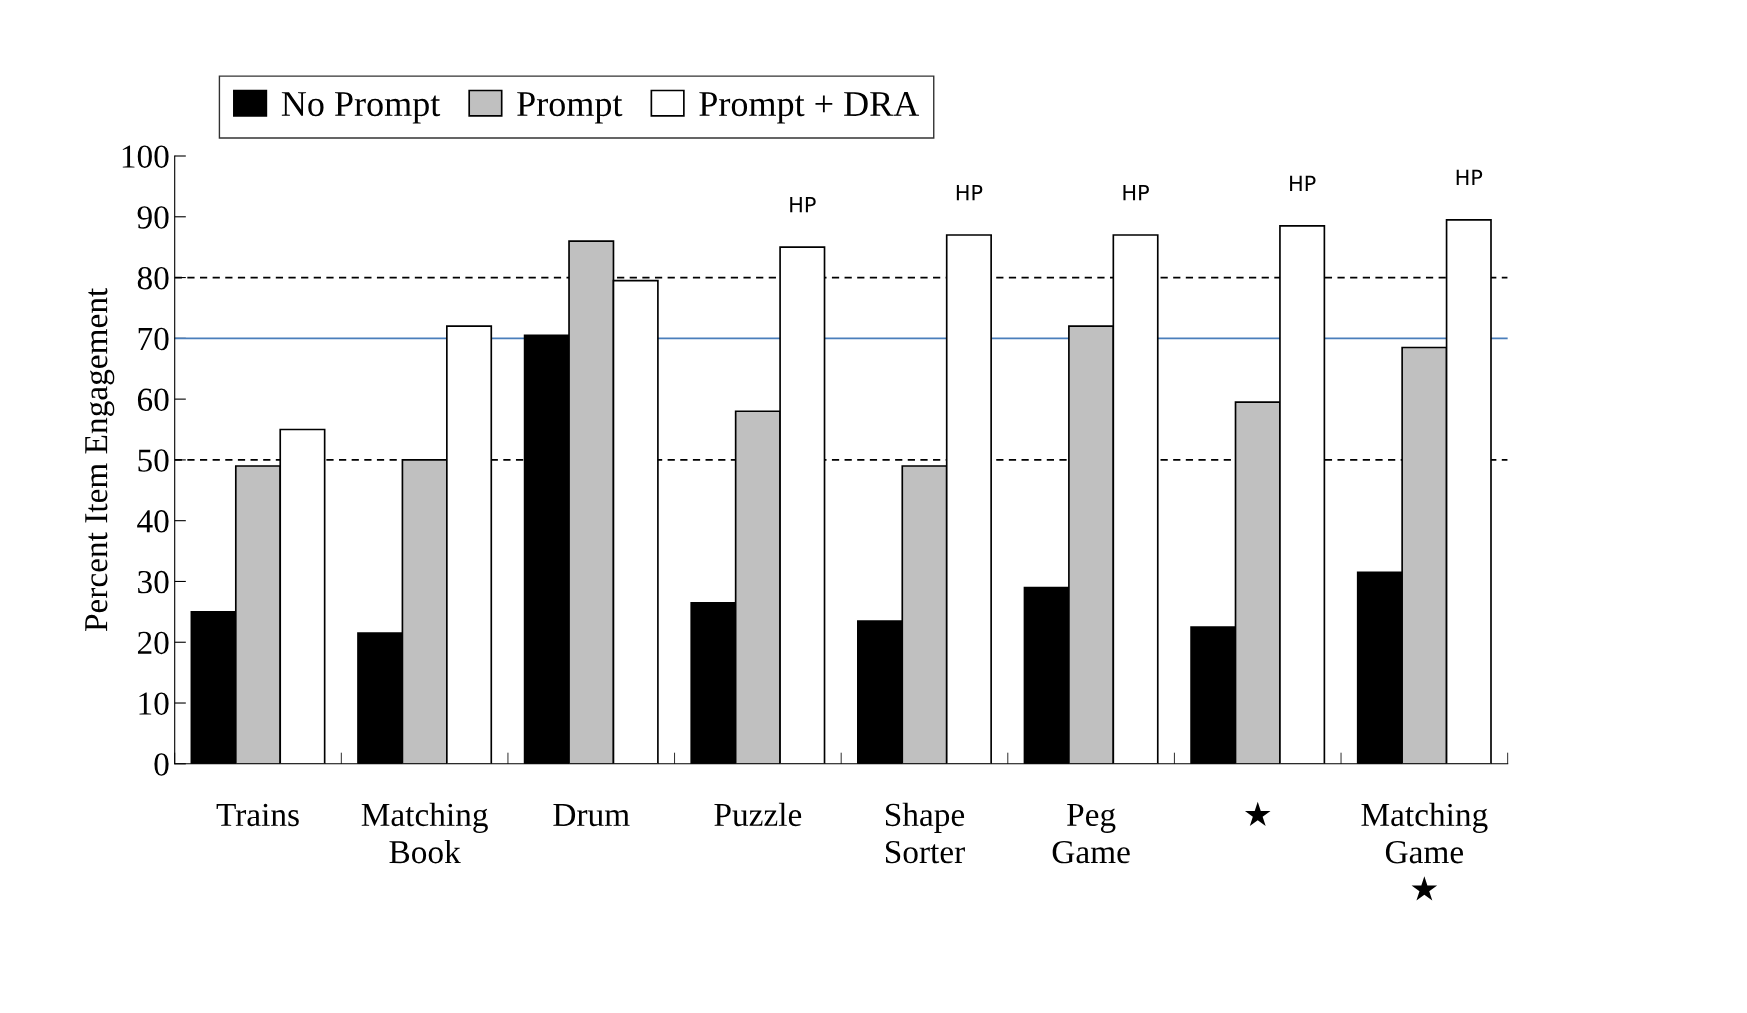 Image resolution: width=1747 pixels, height=1013 pixels. What do you see at coordinates (153, 582) in the screenshot?
I see `y-tick-label: 30` at bounding box center [153, 582].